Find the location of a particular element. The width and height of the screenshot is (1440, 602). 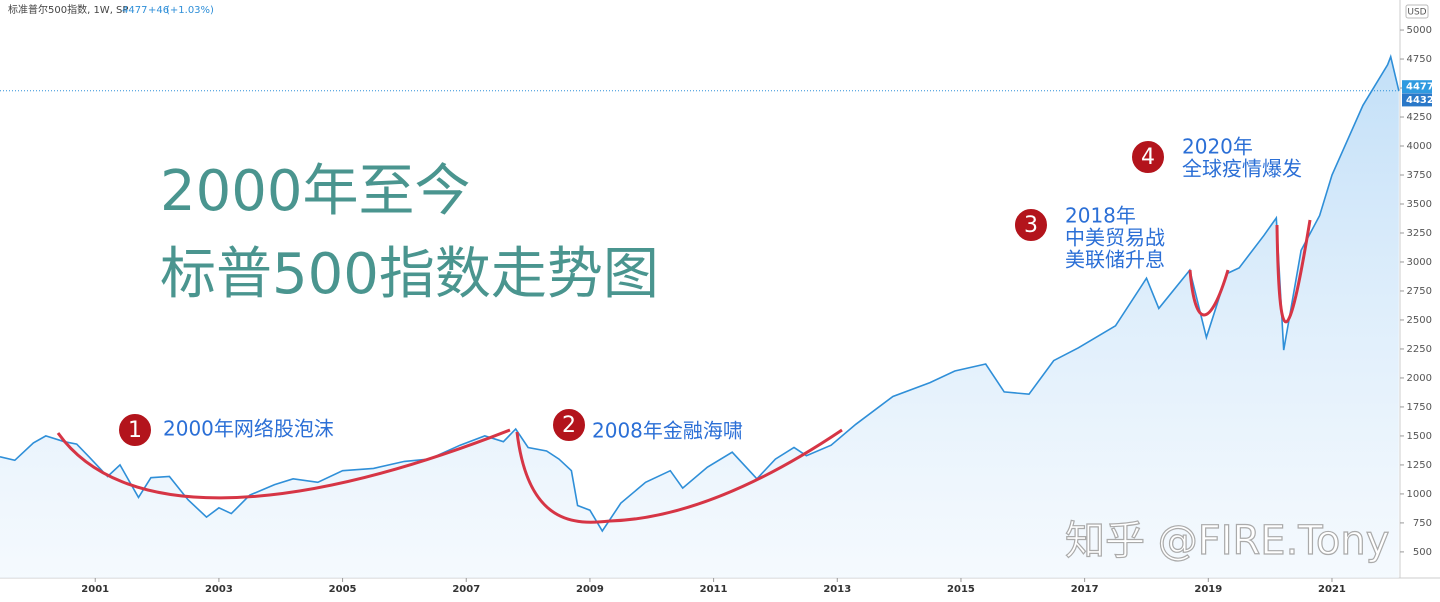

y-tick-label: 3750 is located at coordinates (1419, 175).